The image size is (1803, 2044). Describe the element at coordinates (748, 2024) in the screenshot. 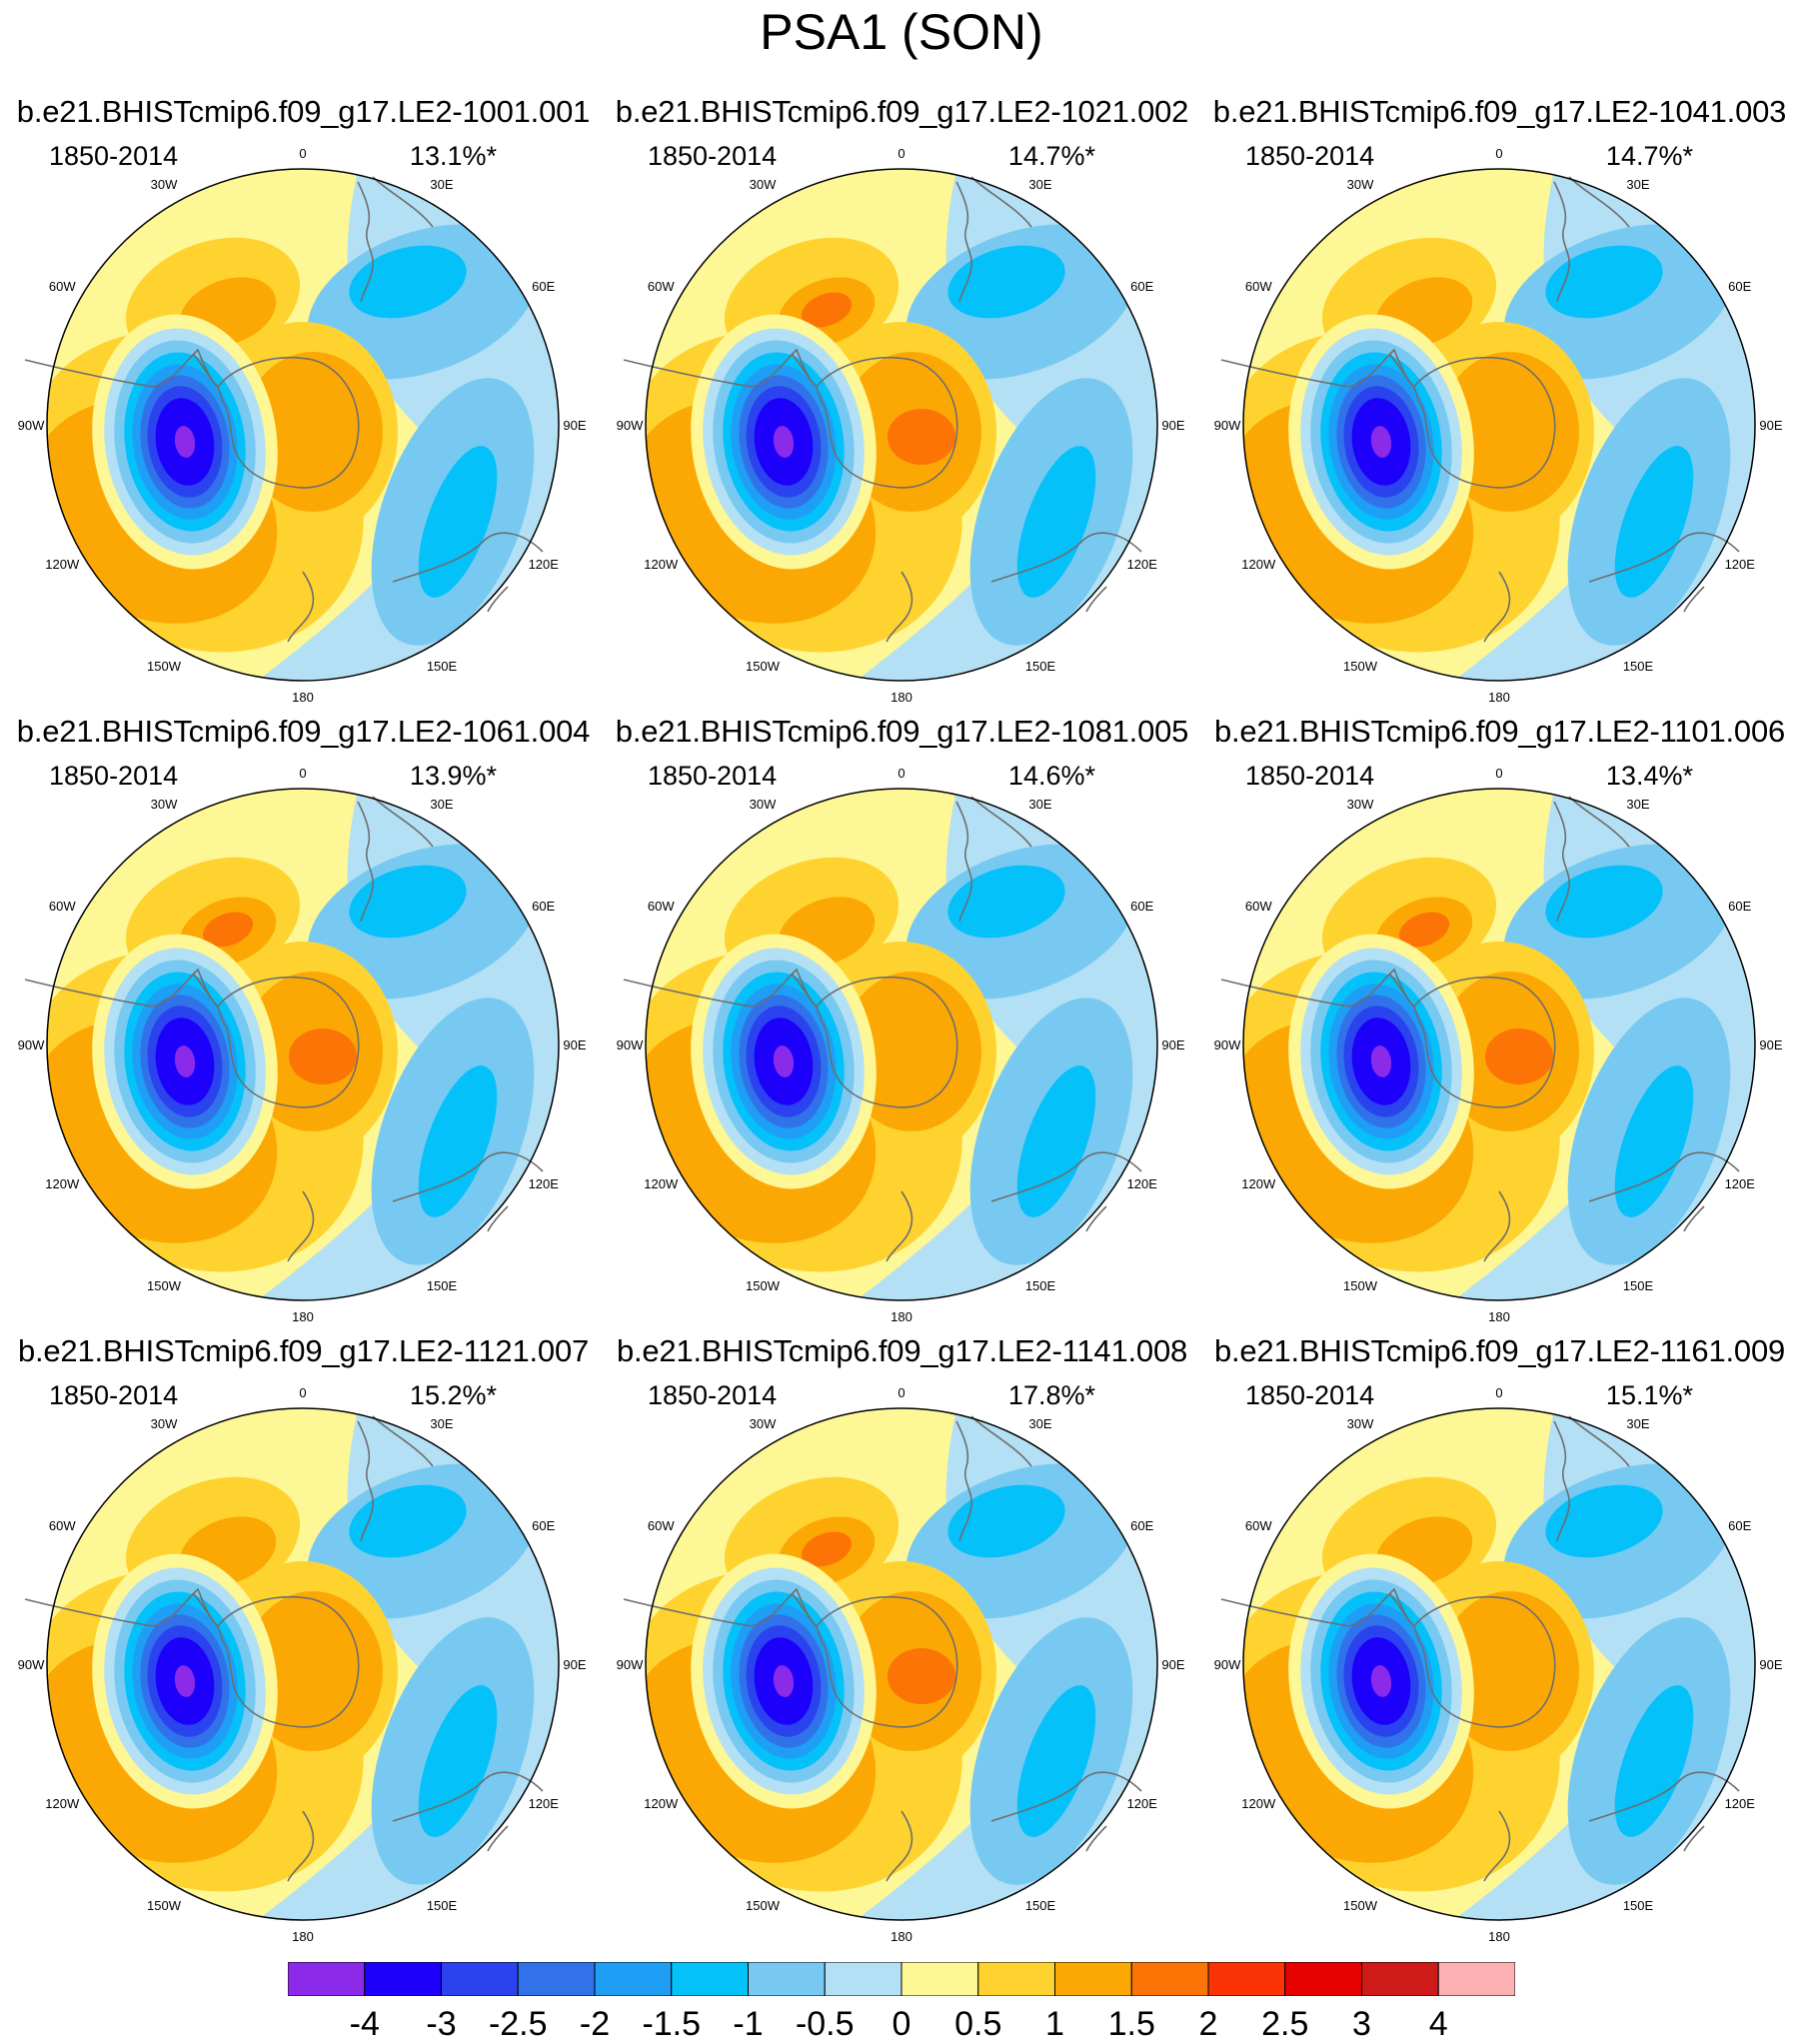

I see `colorbar-label: -1` at that location.